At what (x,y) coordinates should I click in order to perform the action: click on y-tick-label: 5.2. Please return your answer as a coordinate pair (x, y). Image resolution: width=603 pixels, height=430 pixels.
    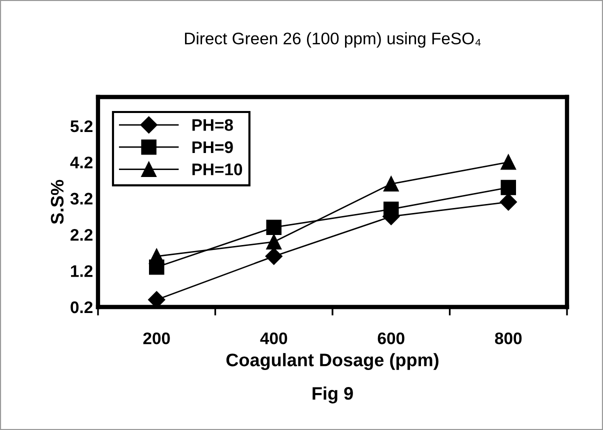
    Looking at the image, I should click on (81, 126).